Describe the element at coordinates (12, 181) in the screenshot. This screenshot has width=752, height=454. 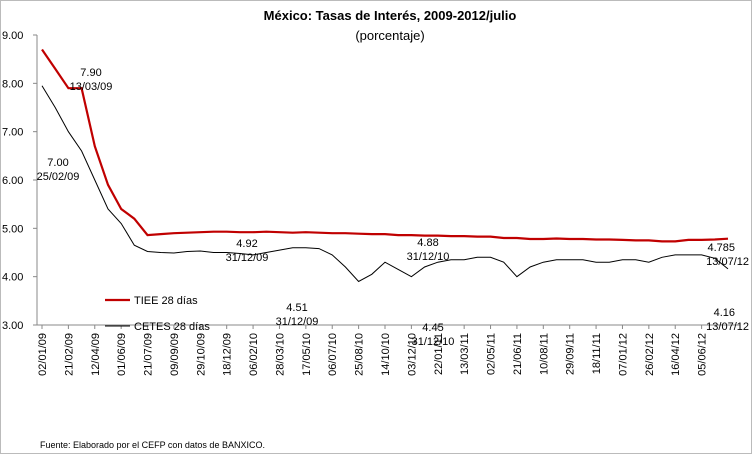
I see `y-tick-label: 6.00` at that location.